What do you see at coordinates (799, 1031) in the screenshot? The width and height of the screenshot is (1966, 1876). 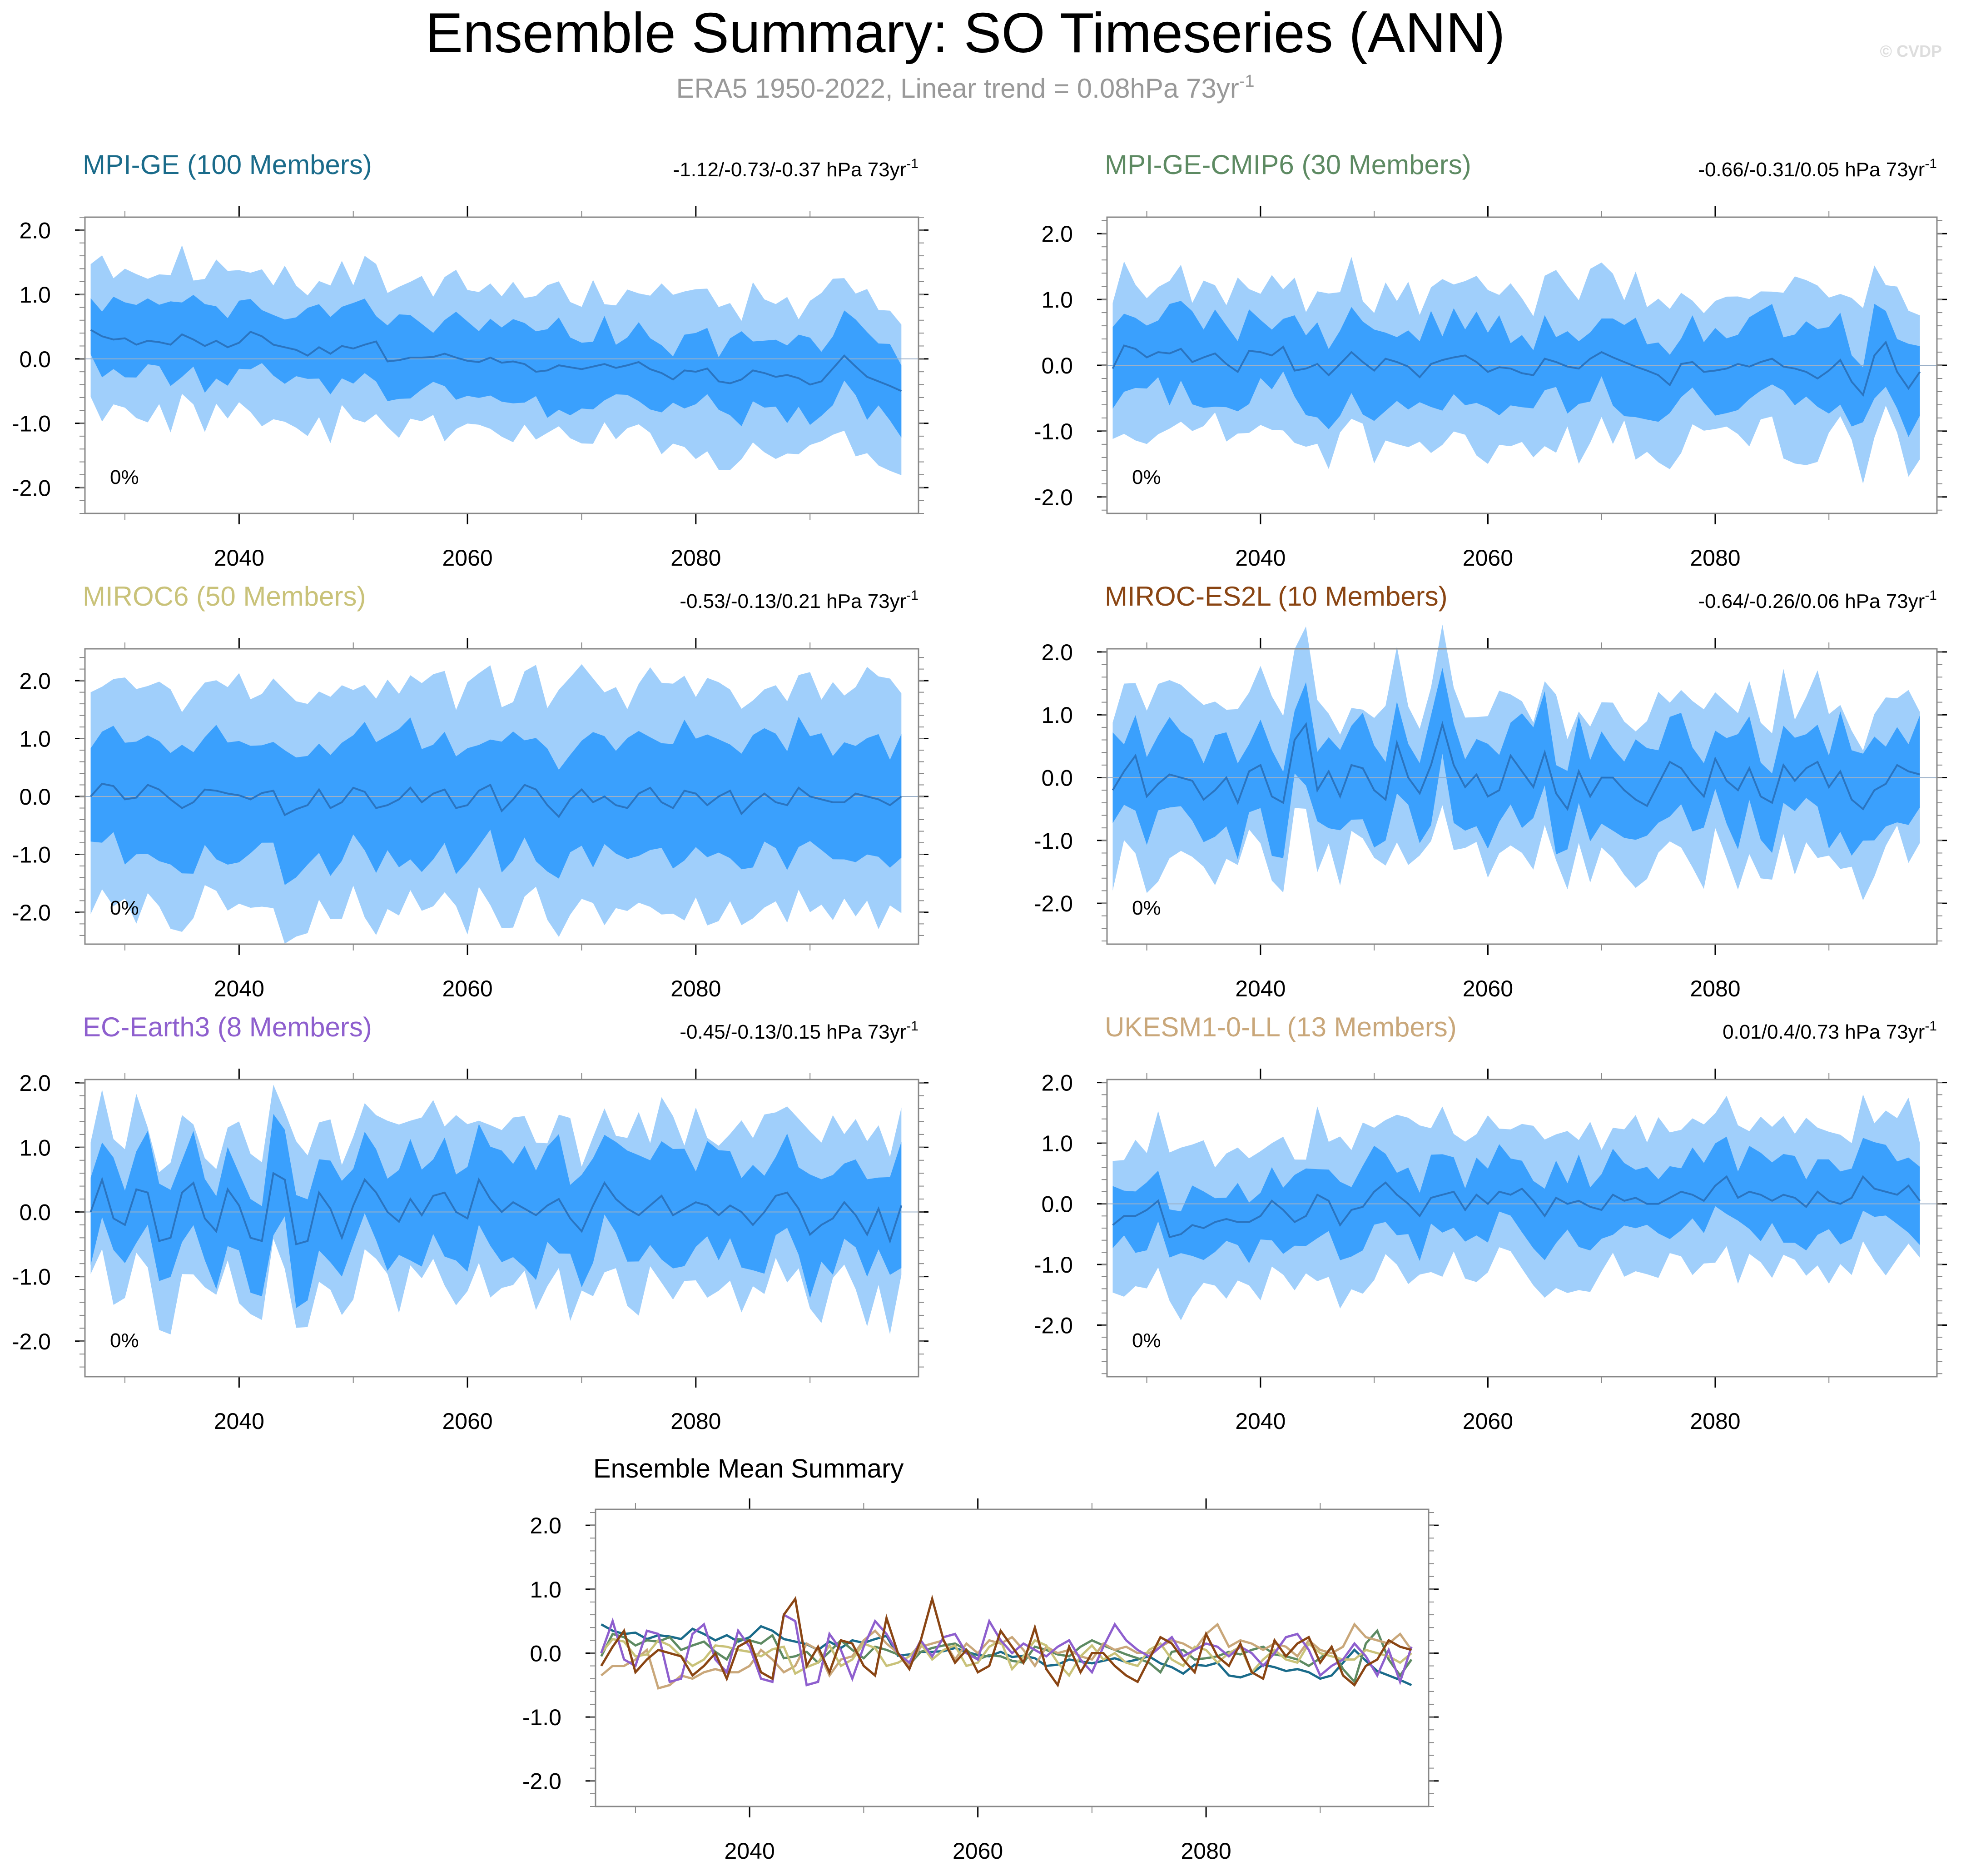 I see `trend-label: -0.45/-0.13/0.15 hPa 73yr-1` at bounding box center [799, 1031].